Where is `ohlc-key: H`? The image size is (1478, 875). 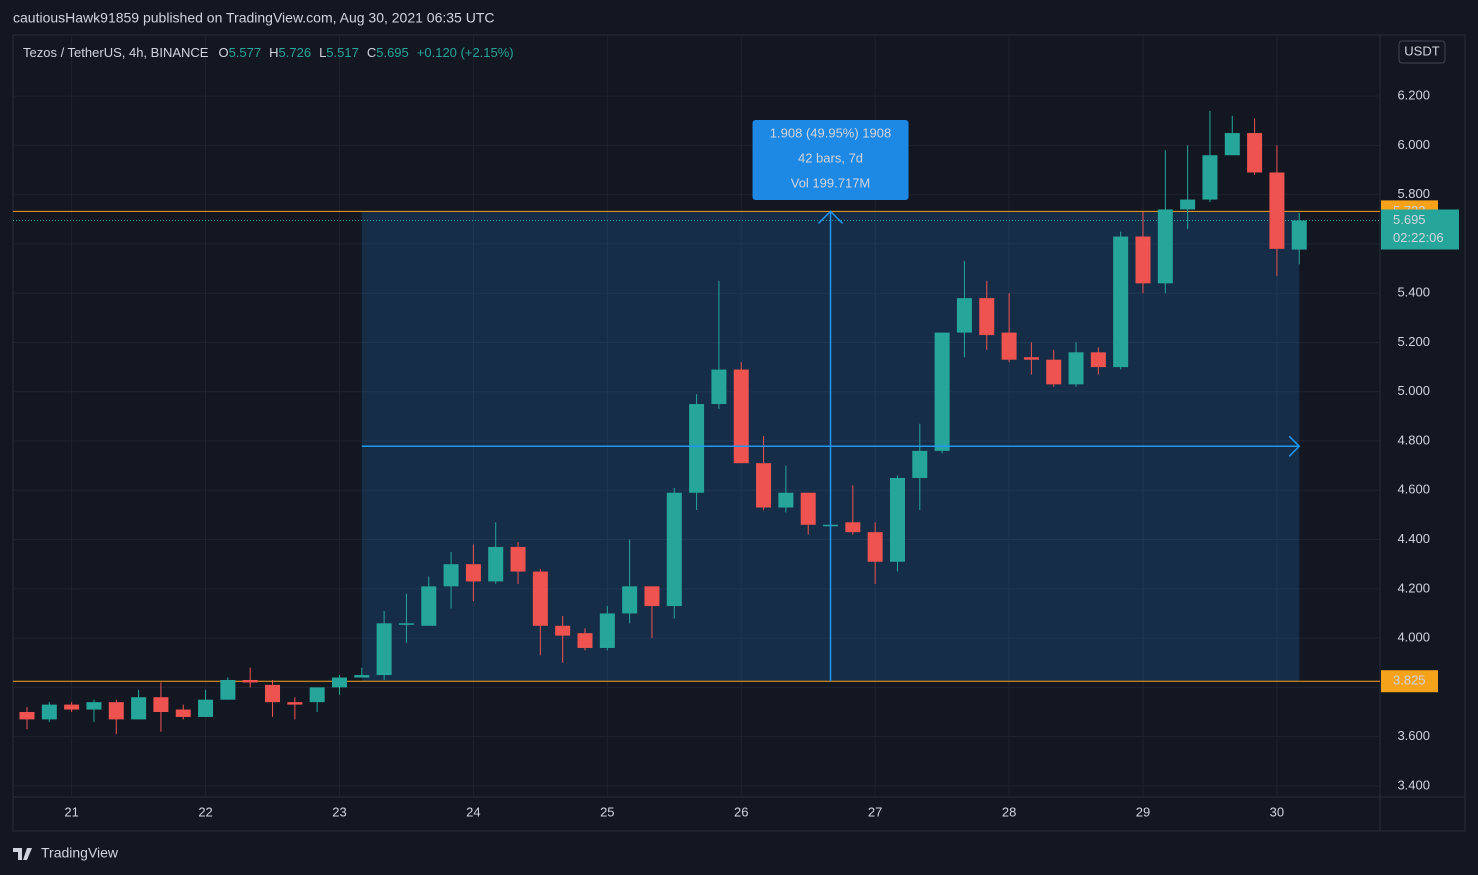 ohlc-key: H is located at coordinates (273, 52).